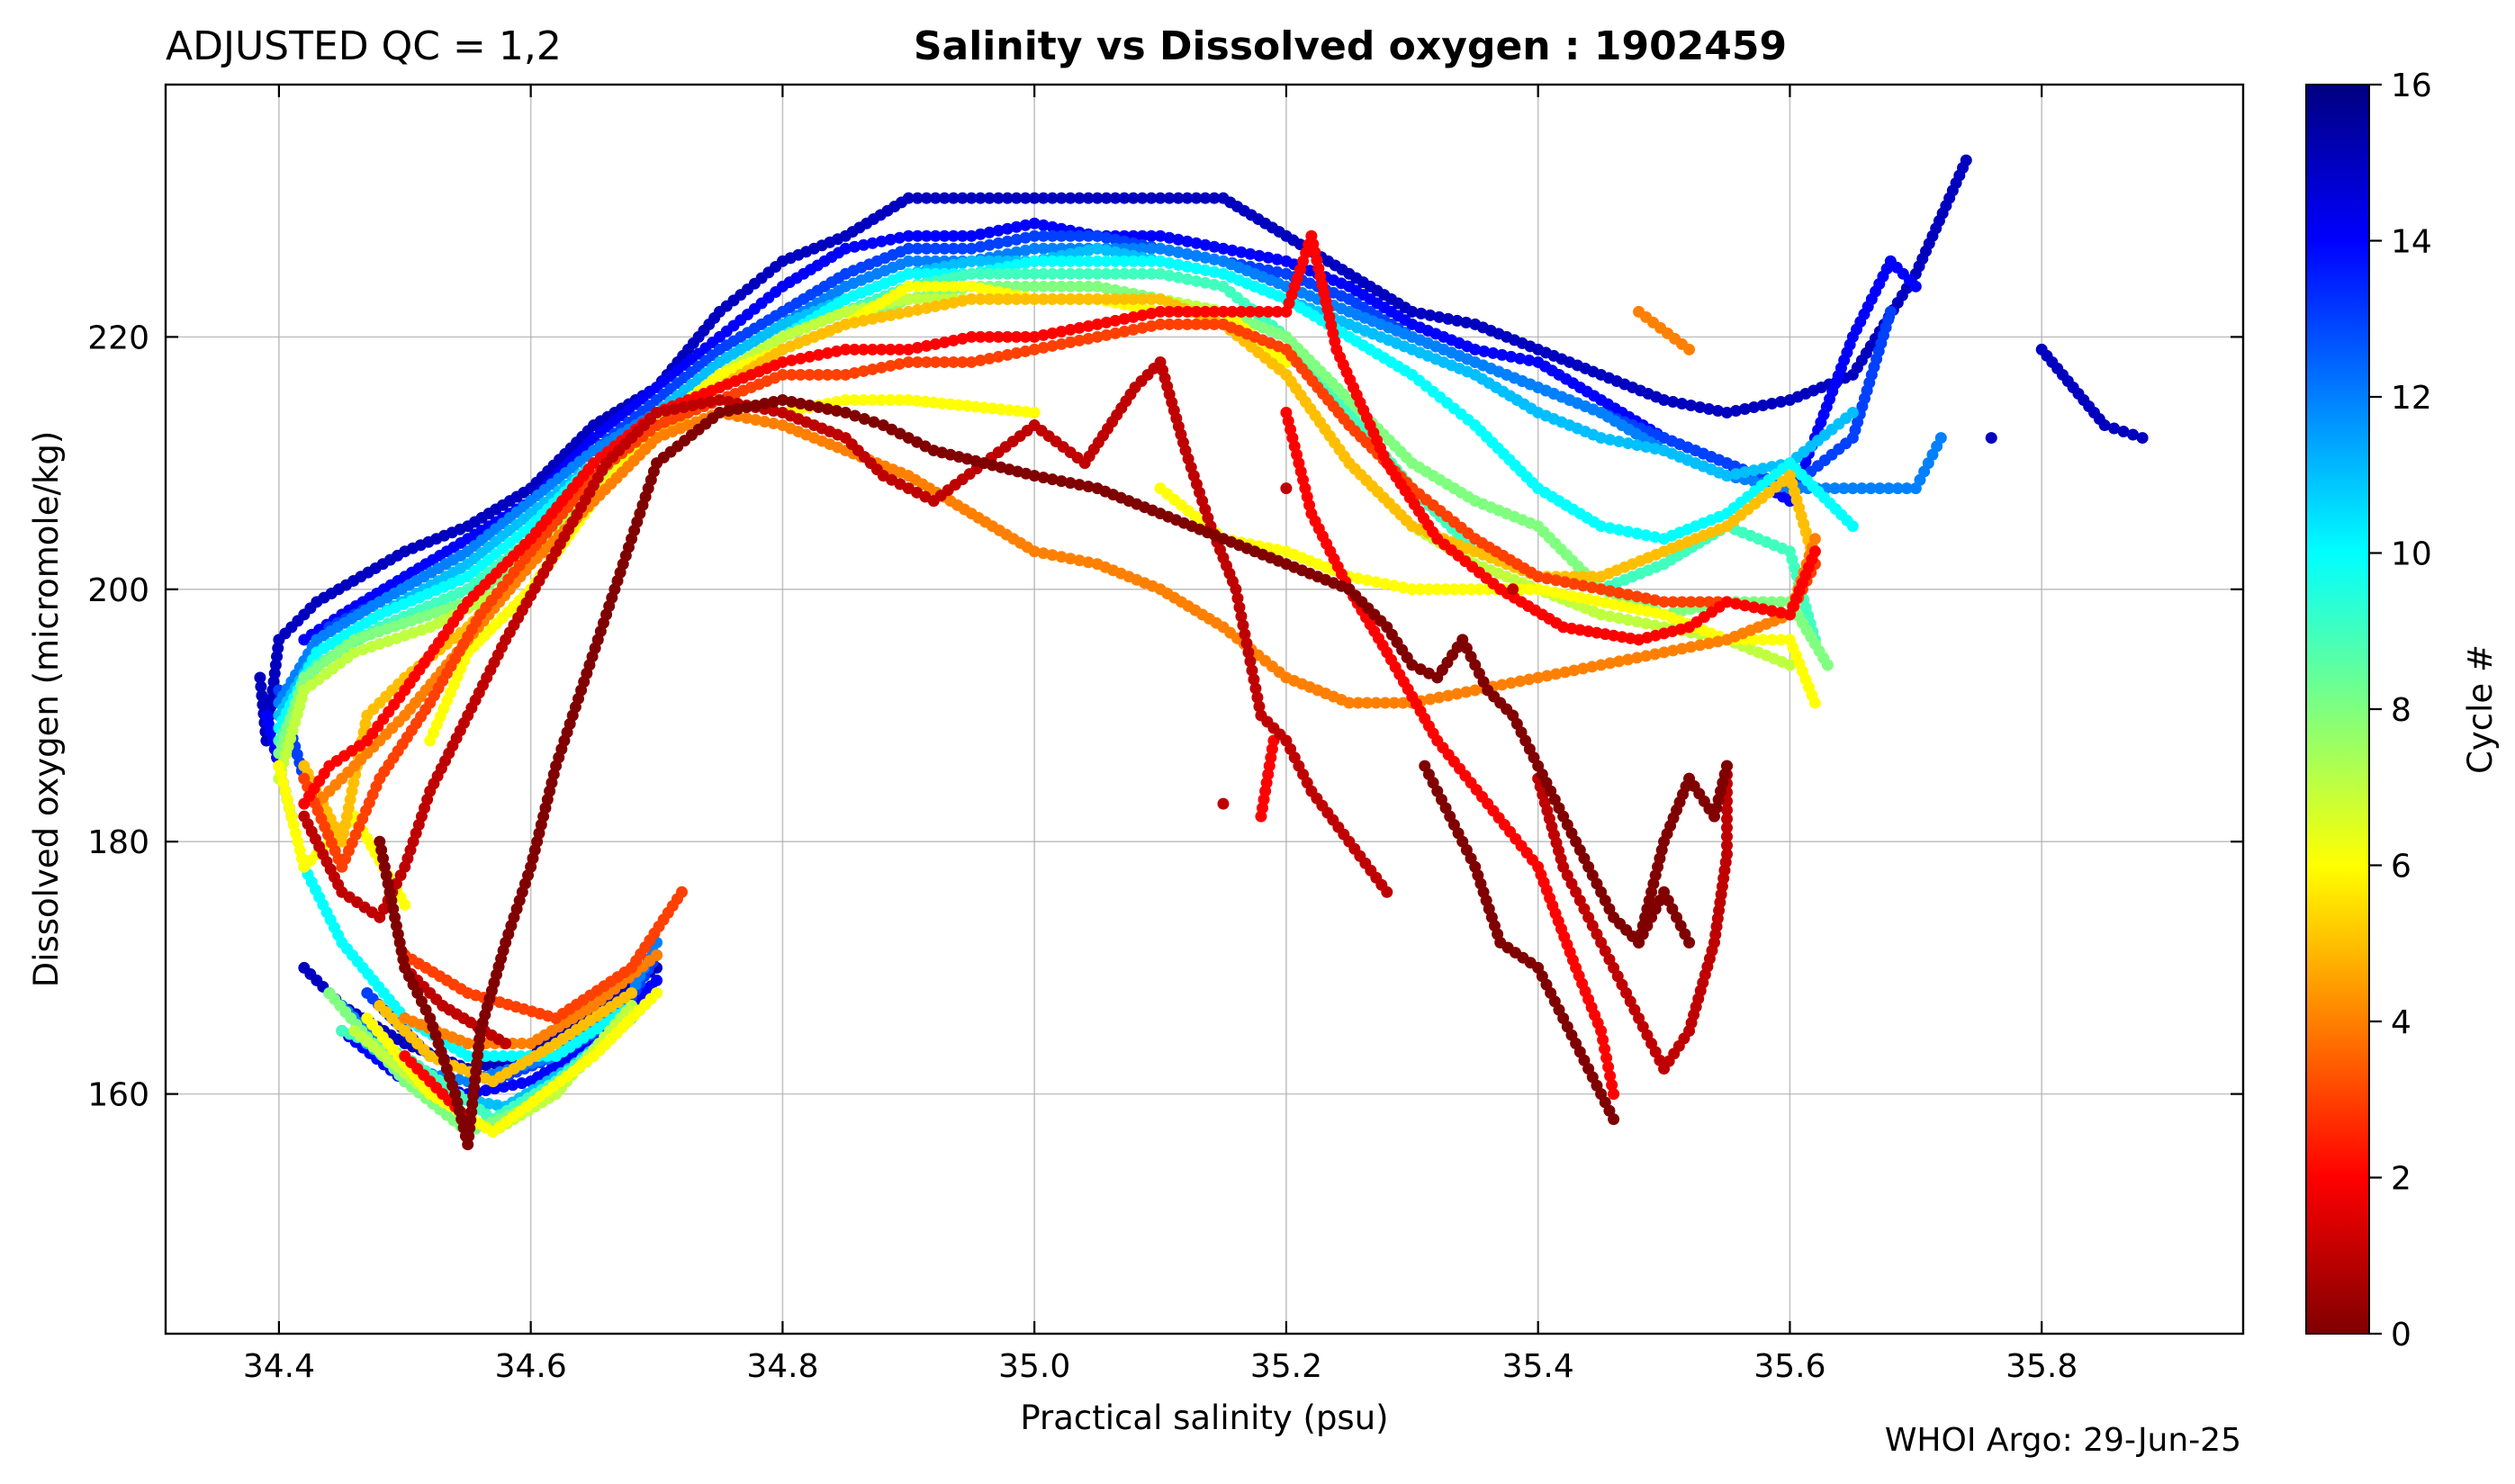 Image resolution: width=2515 pixels, height=1484 pixels. Describe the element at coordinates (2411, 243) in the screenshot. I see `colorbar-tick-label: 14` at that location.